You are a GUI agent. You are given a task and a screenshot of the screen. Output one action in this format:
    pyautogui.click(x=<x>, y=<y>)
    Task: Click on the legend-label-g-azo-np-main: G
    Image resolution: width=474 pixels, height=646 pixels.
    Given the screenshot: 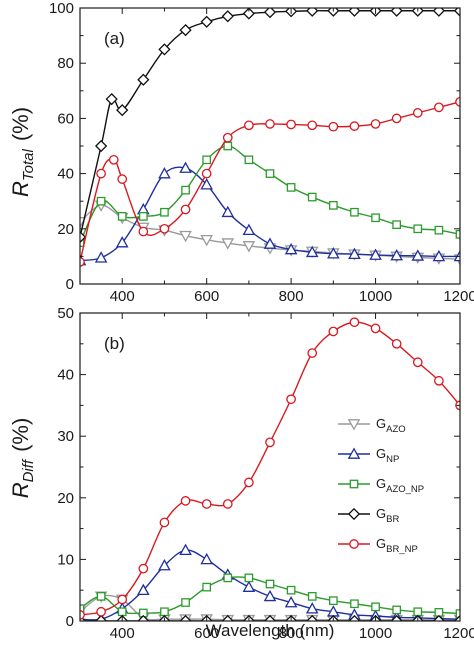 What is the action you would take?
    pyautogui.click(x=381, y=483)
    